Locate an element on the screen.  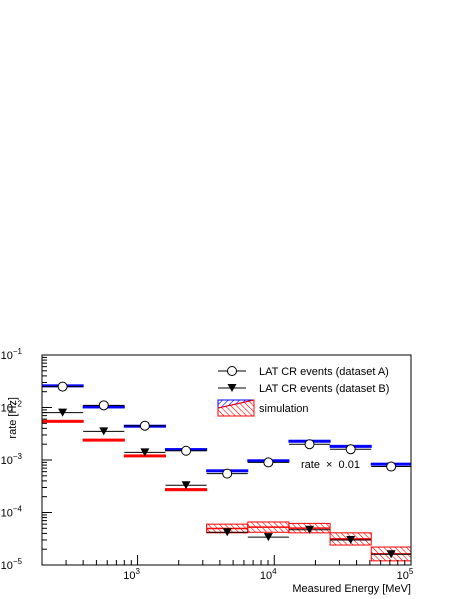
annotation-prefix: rate is located at coordinates (310, 465).